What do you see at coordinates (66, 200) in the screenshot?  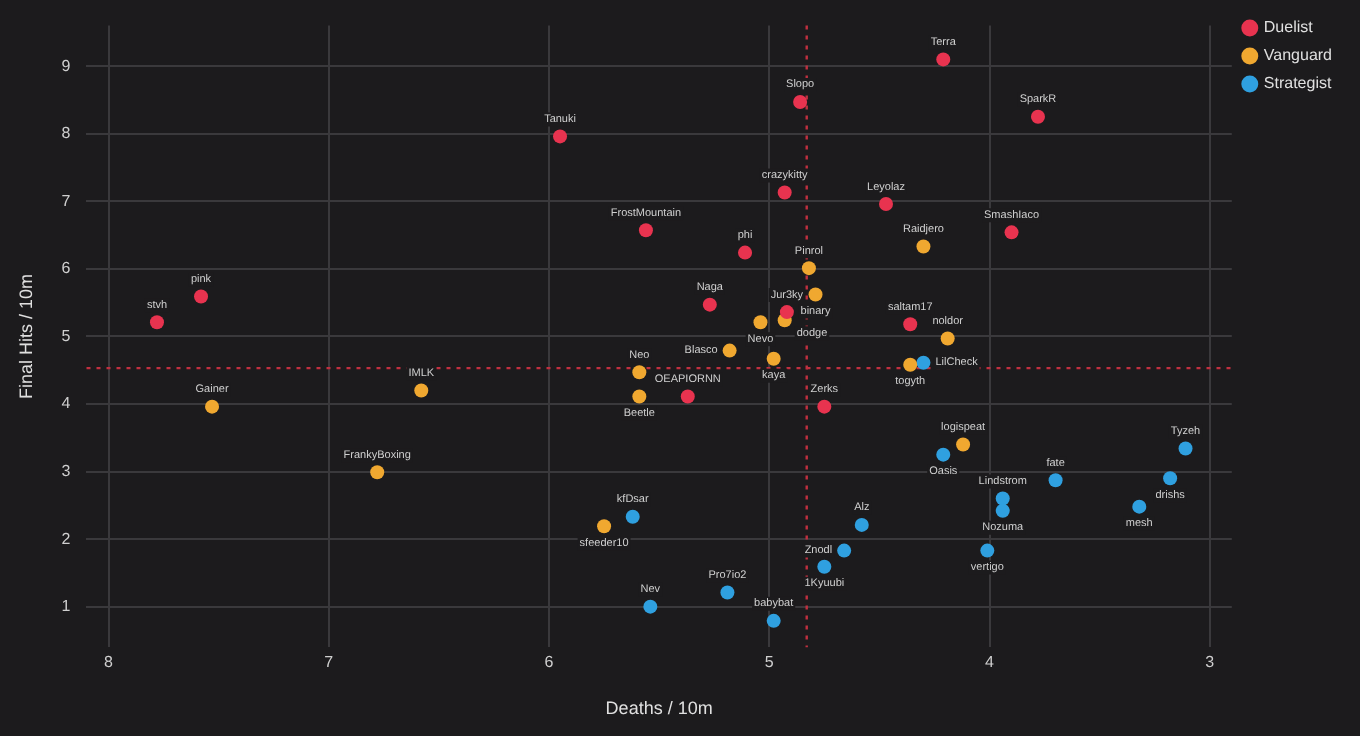 I see `y-tick-label: 7` at bounding box center [66, 200].